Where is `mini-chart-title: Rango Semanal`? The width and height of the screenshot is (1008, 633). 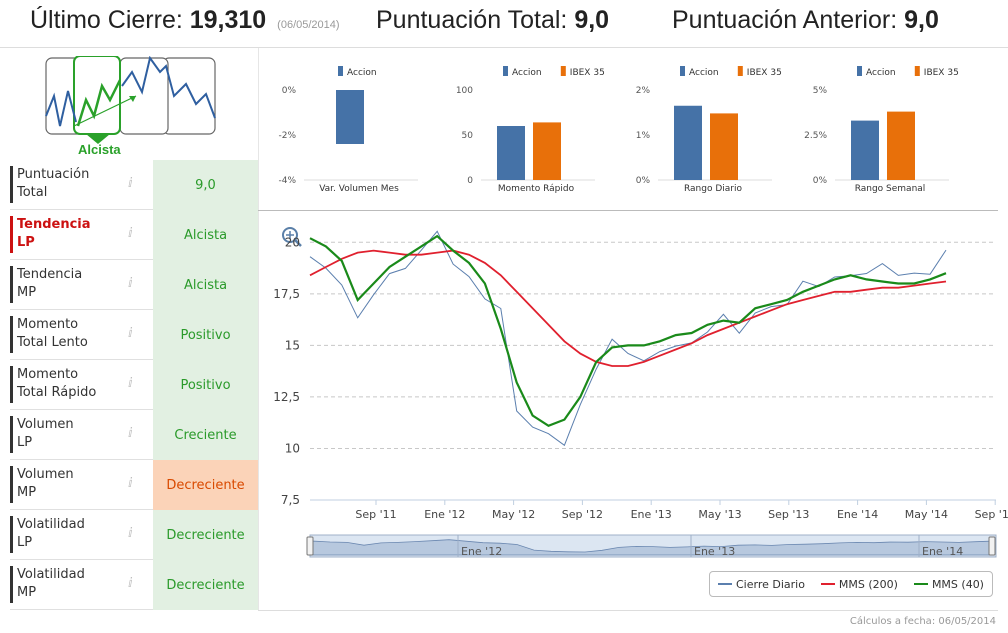
mini-chart-title: Rango Semanal is located at coordinates (890, 189).